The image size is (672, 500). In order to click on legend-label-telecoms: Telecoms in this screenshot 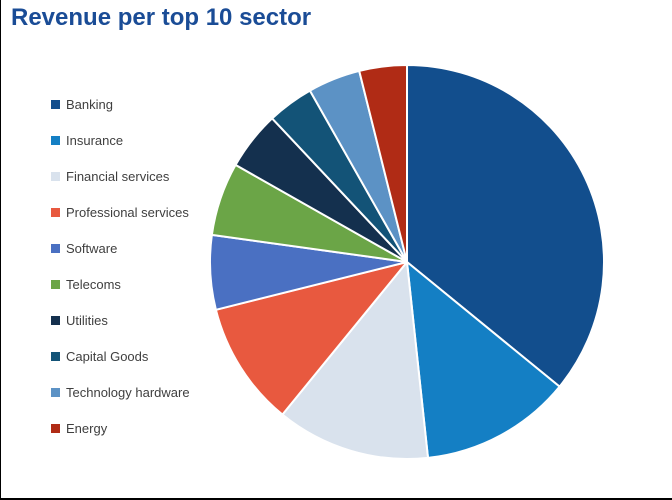, I will do `click(93, 284)`.